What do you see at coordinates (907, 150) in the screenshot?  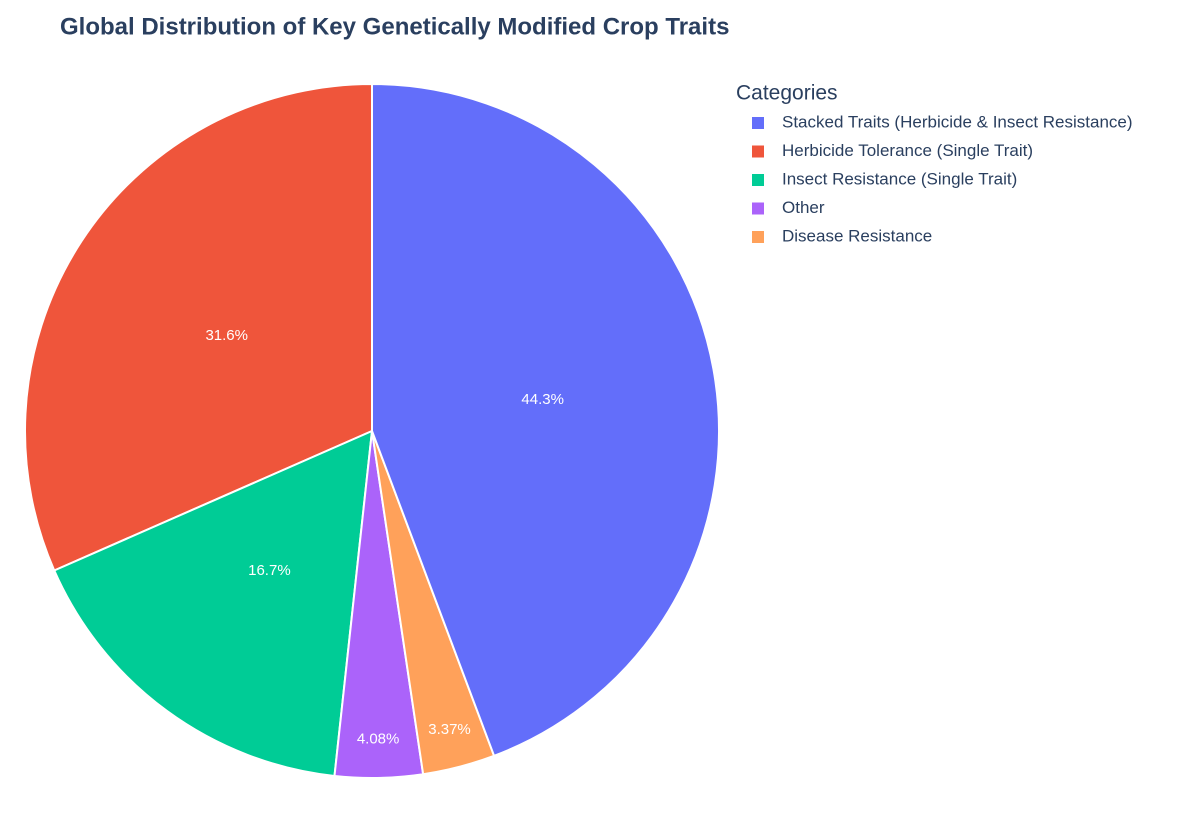 I see `legend-label: Herbicide Tolerance (Single Trait)` at bounding box center [907, 150].